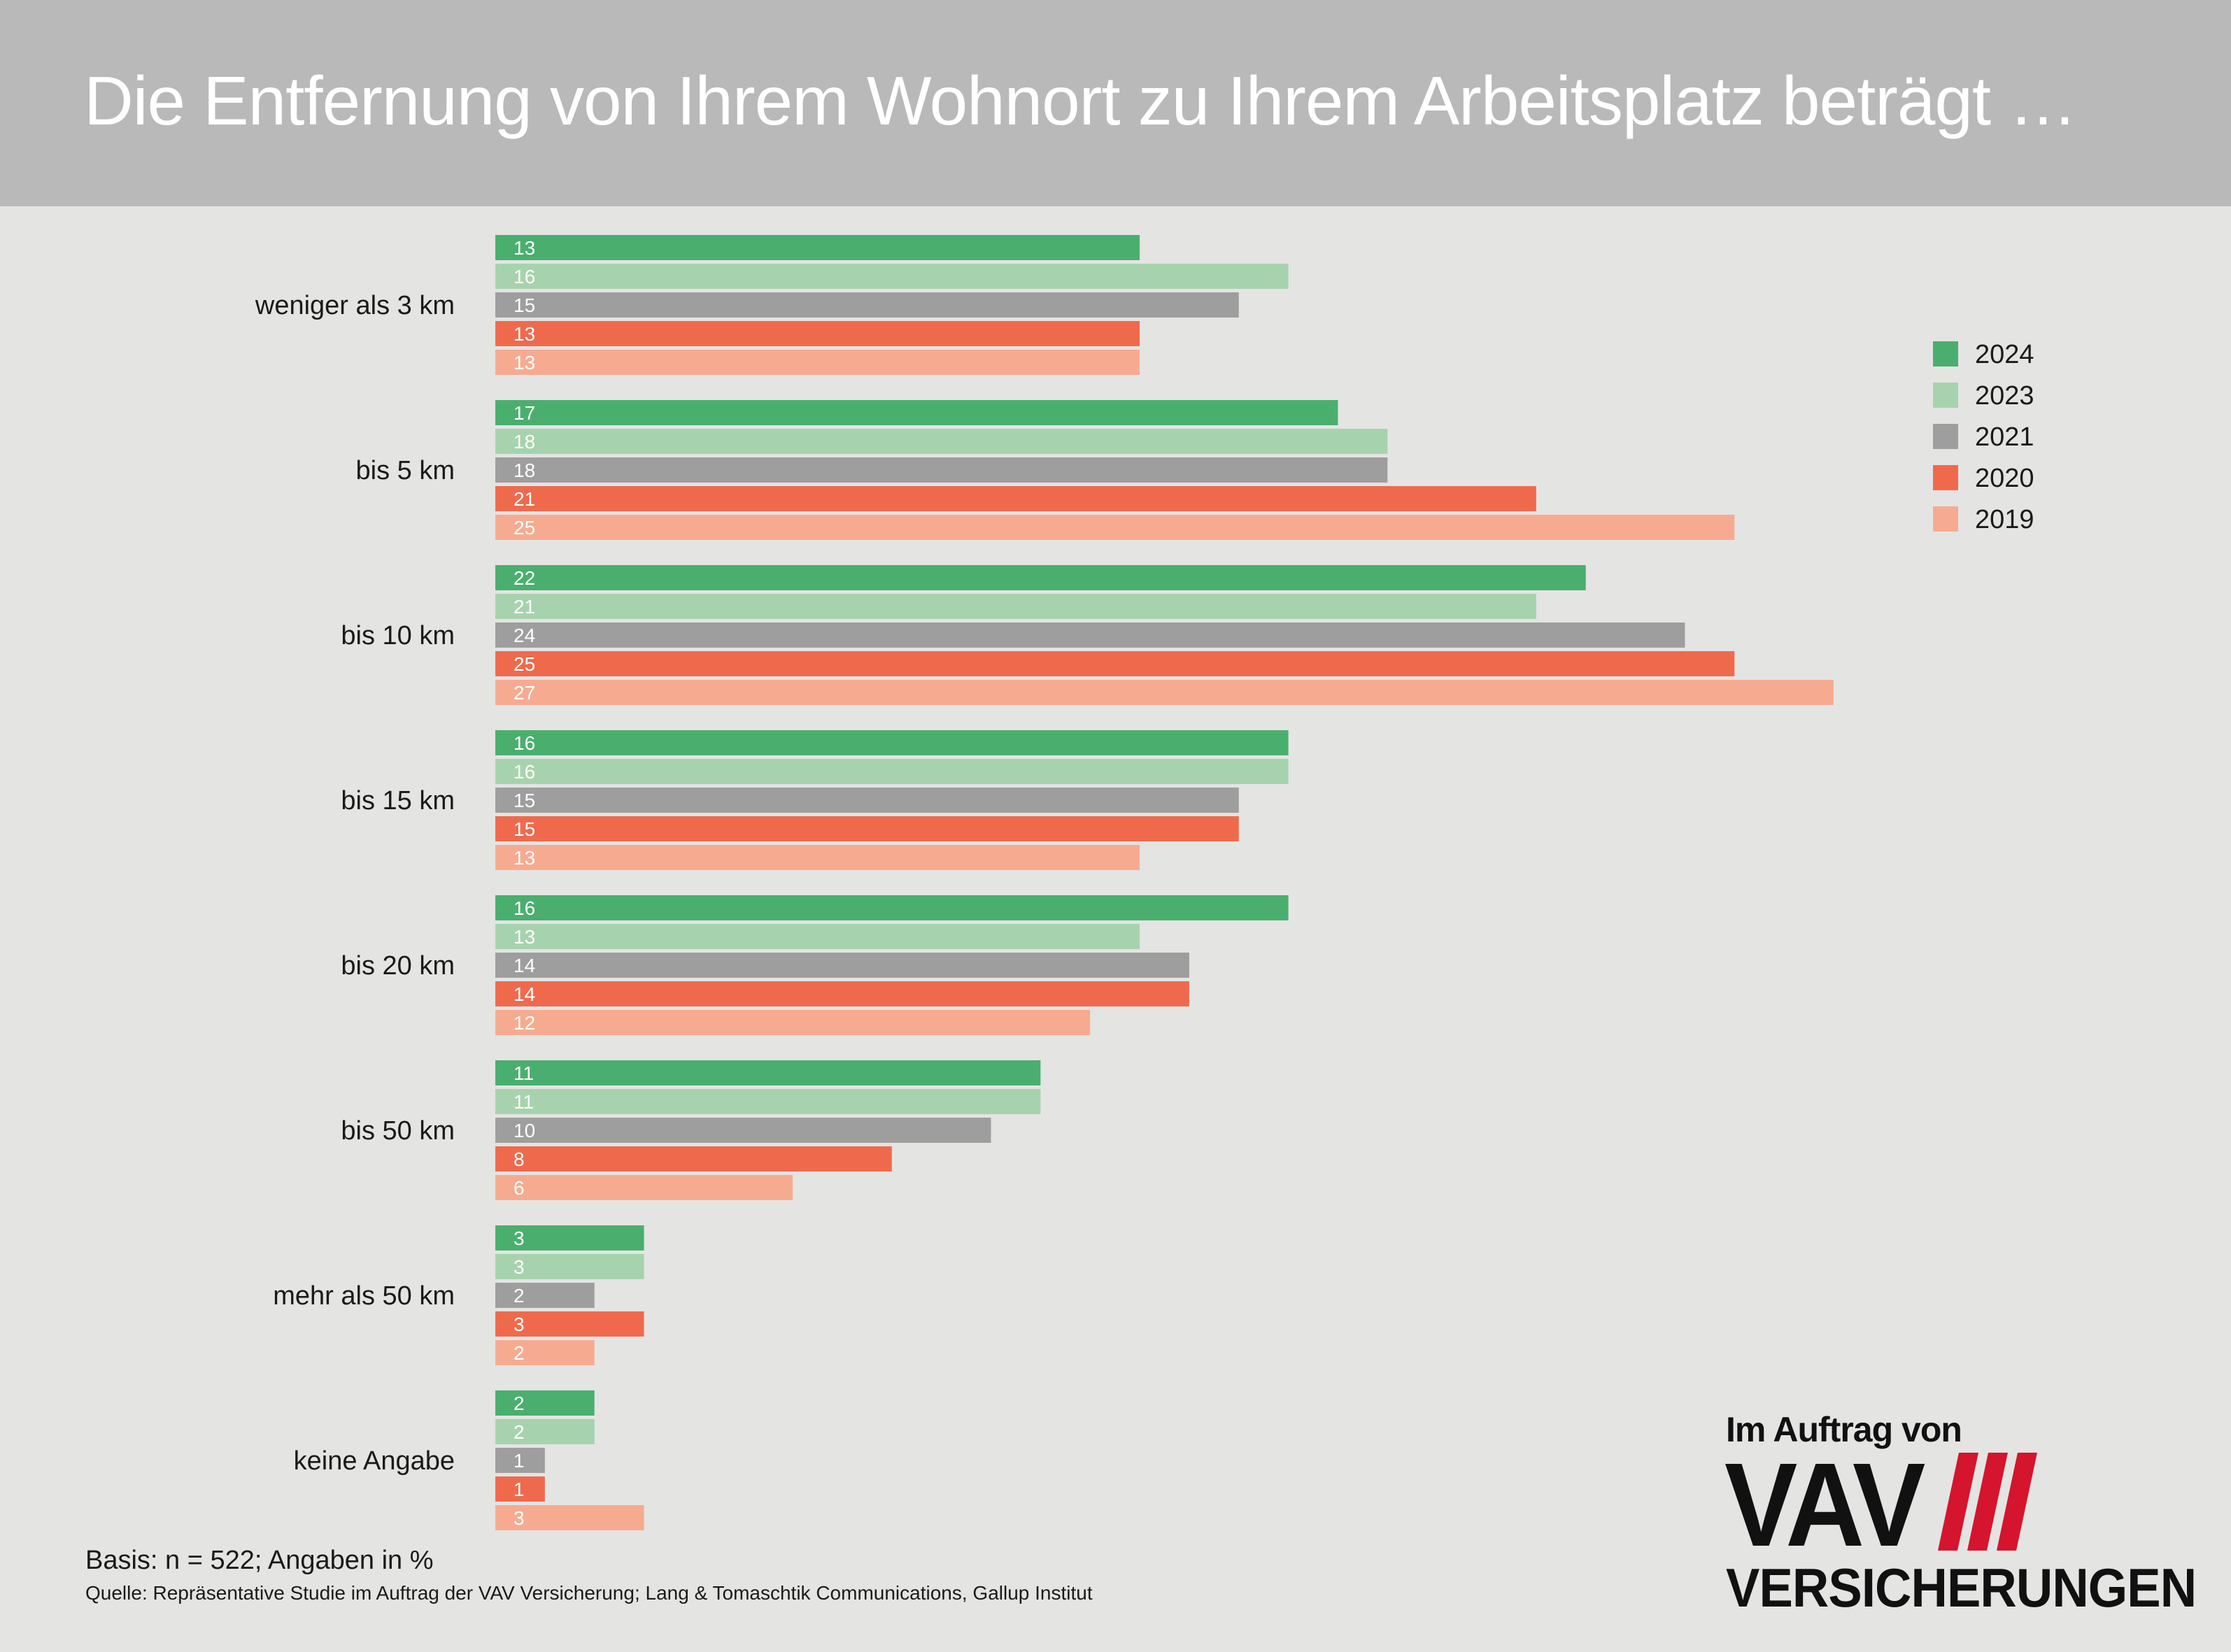  Describe the element at coordinates (524, 578) in the screenshot. I see `bar-value-label: 22` at that location.